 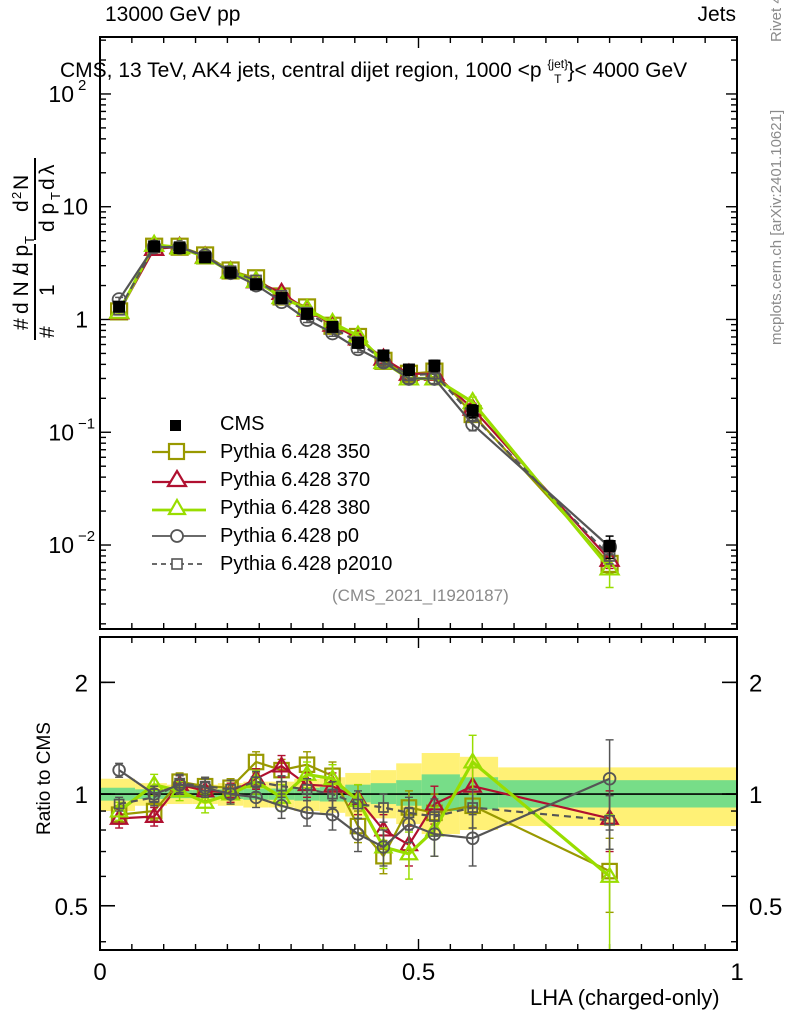 What do you see at coordinates (173, 14) in the screenshot?
I see `header-beam-label: 13000 GeV pp` at bounding box center [173, 14].